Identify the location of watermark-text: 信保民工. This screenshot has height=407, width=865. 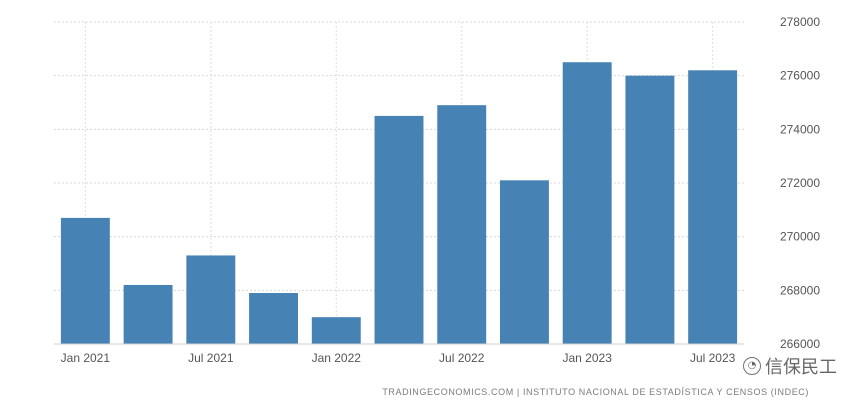
(801, 367).